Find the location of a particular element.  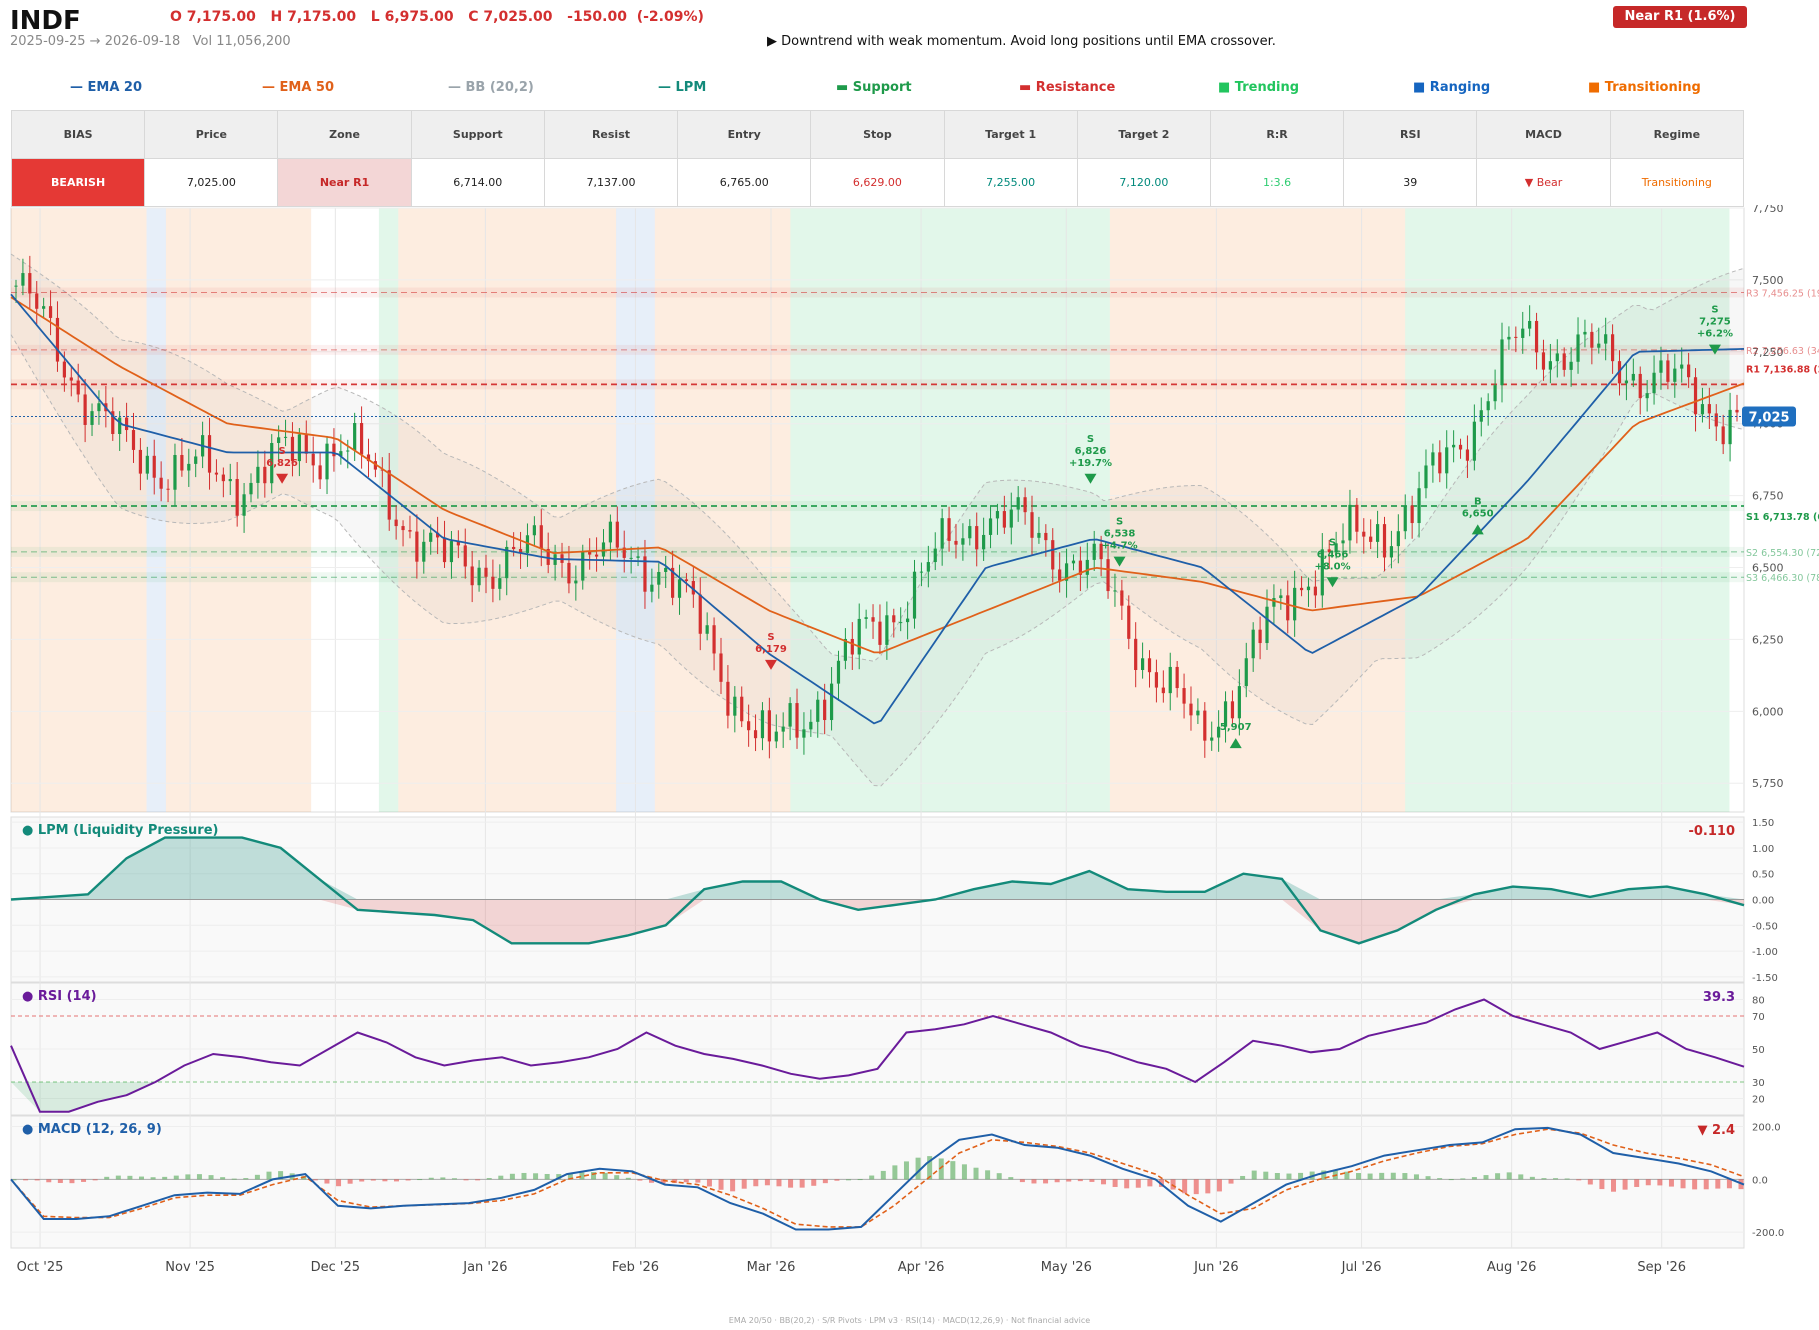

level-label: S2 6,554.30 (72x) is located at coordinates (1782, 553).